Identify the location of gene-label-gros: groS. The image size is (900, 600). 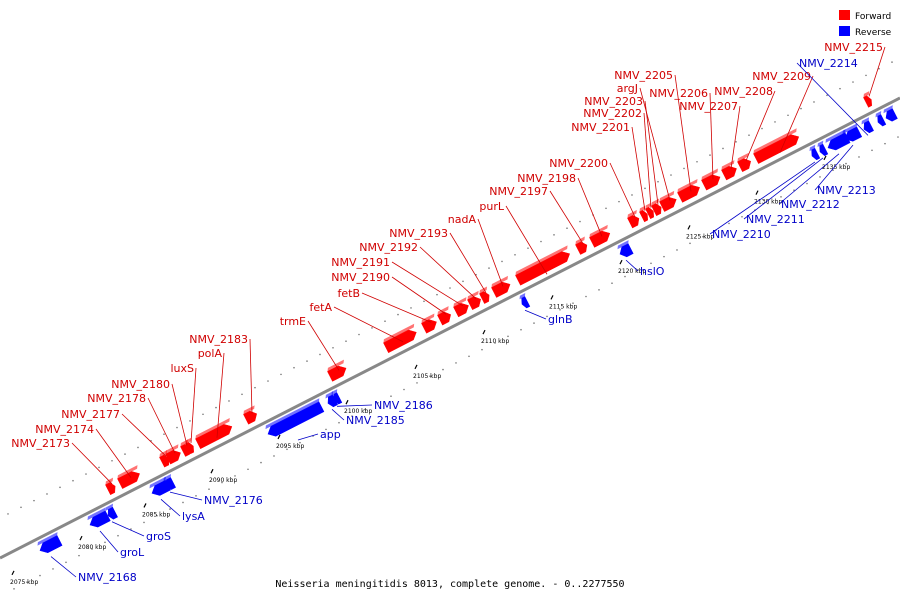
(158, 536).